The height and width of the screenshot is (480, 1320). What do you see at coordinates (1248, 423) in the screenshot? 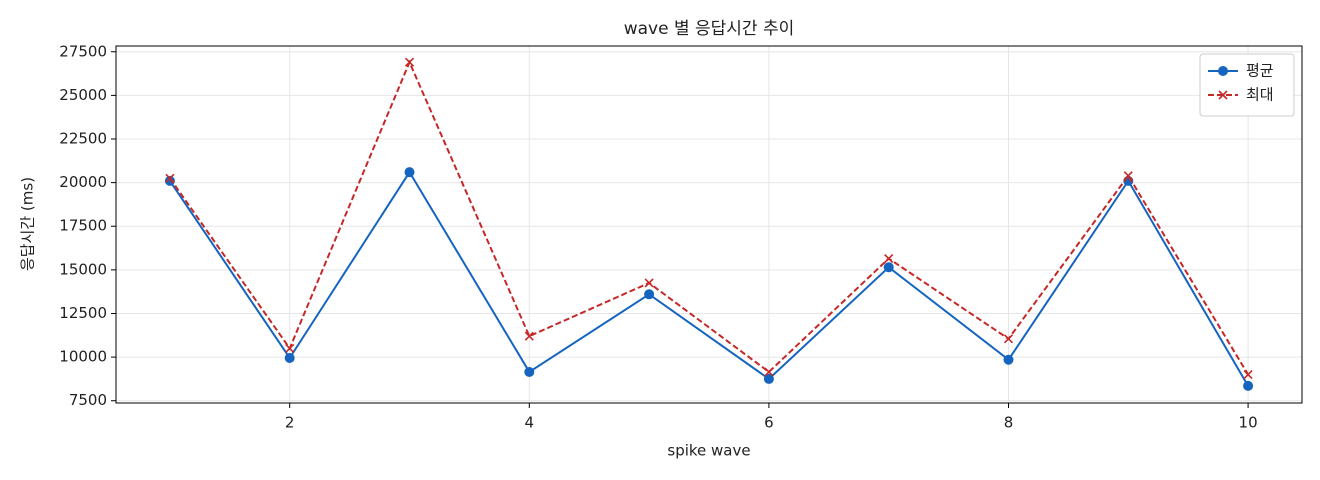
I see `x-tick-label: 10` at bounding box center [1248, 423].